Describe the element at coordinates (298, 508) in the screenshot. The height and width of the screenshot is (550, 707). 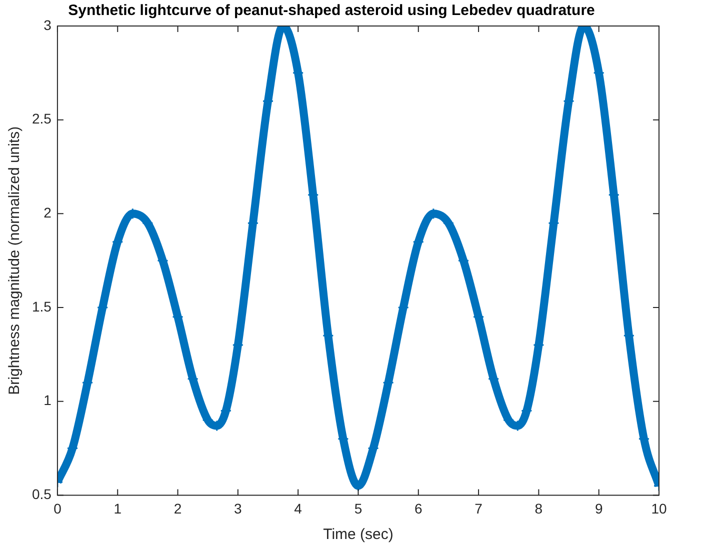
I see `x-tick-label: 4` at that location.